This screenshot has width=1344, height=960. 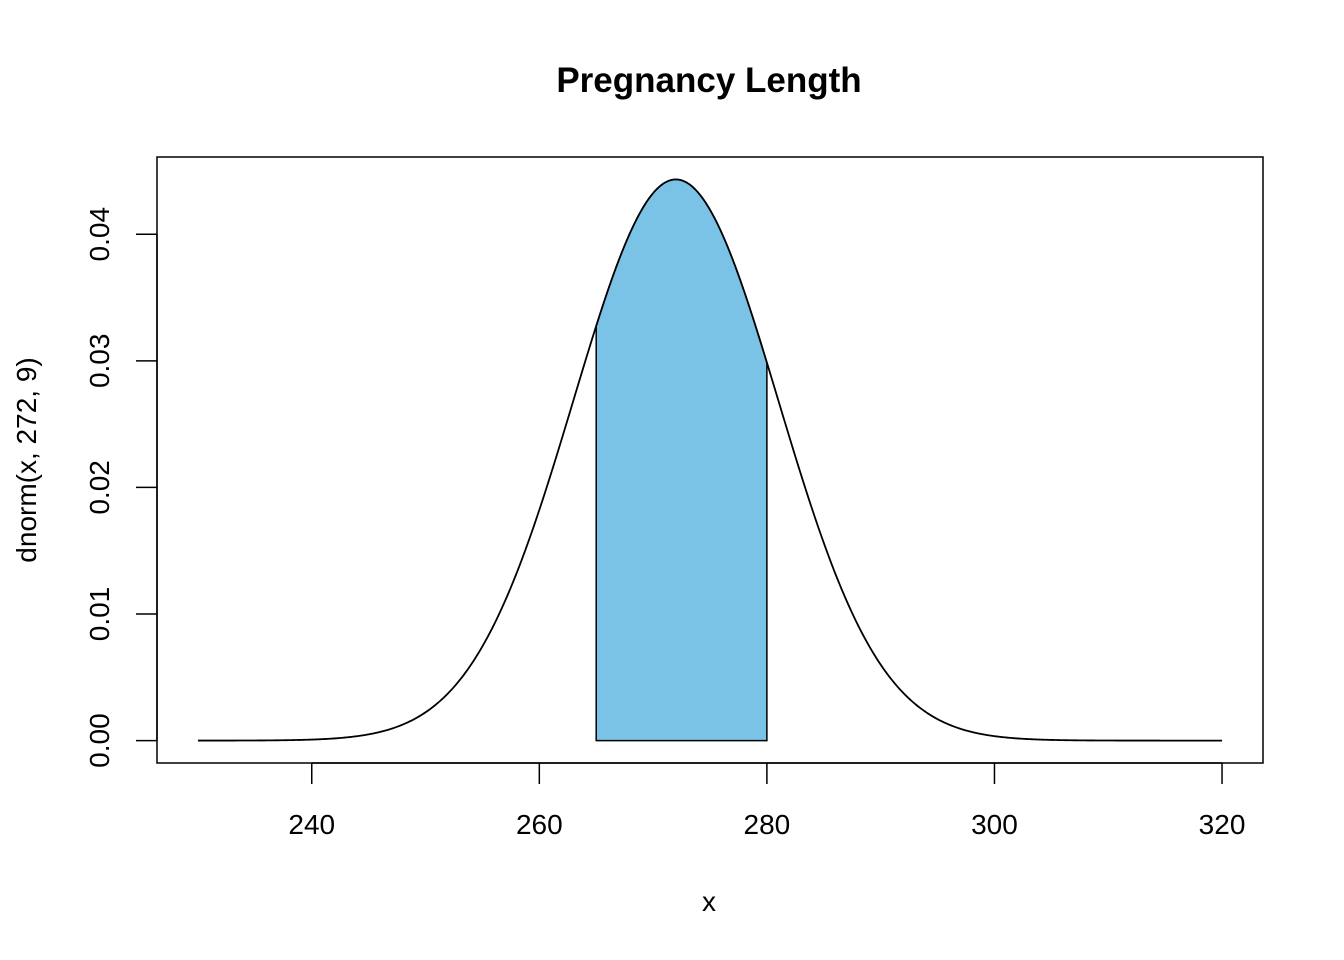 I want to click on y-tick-label: 0.02, so click(x=99, y=487).